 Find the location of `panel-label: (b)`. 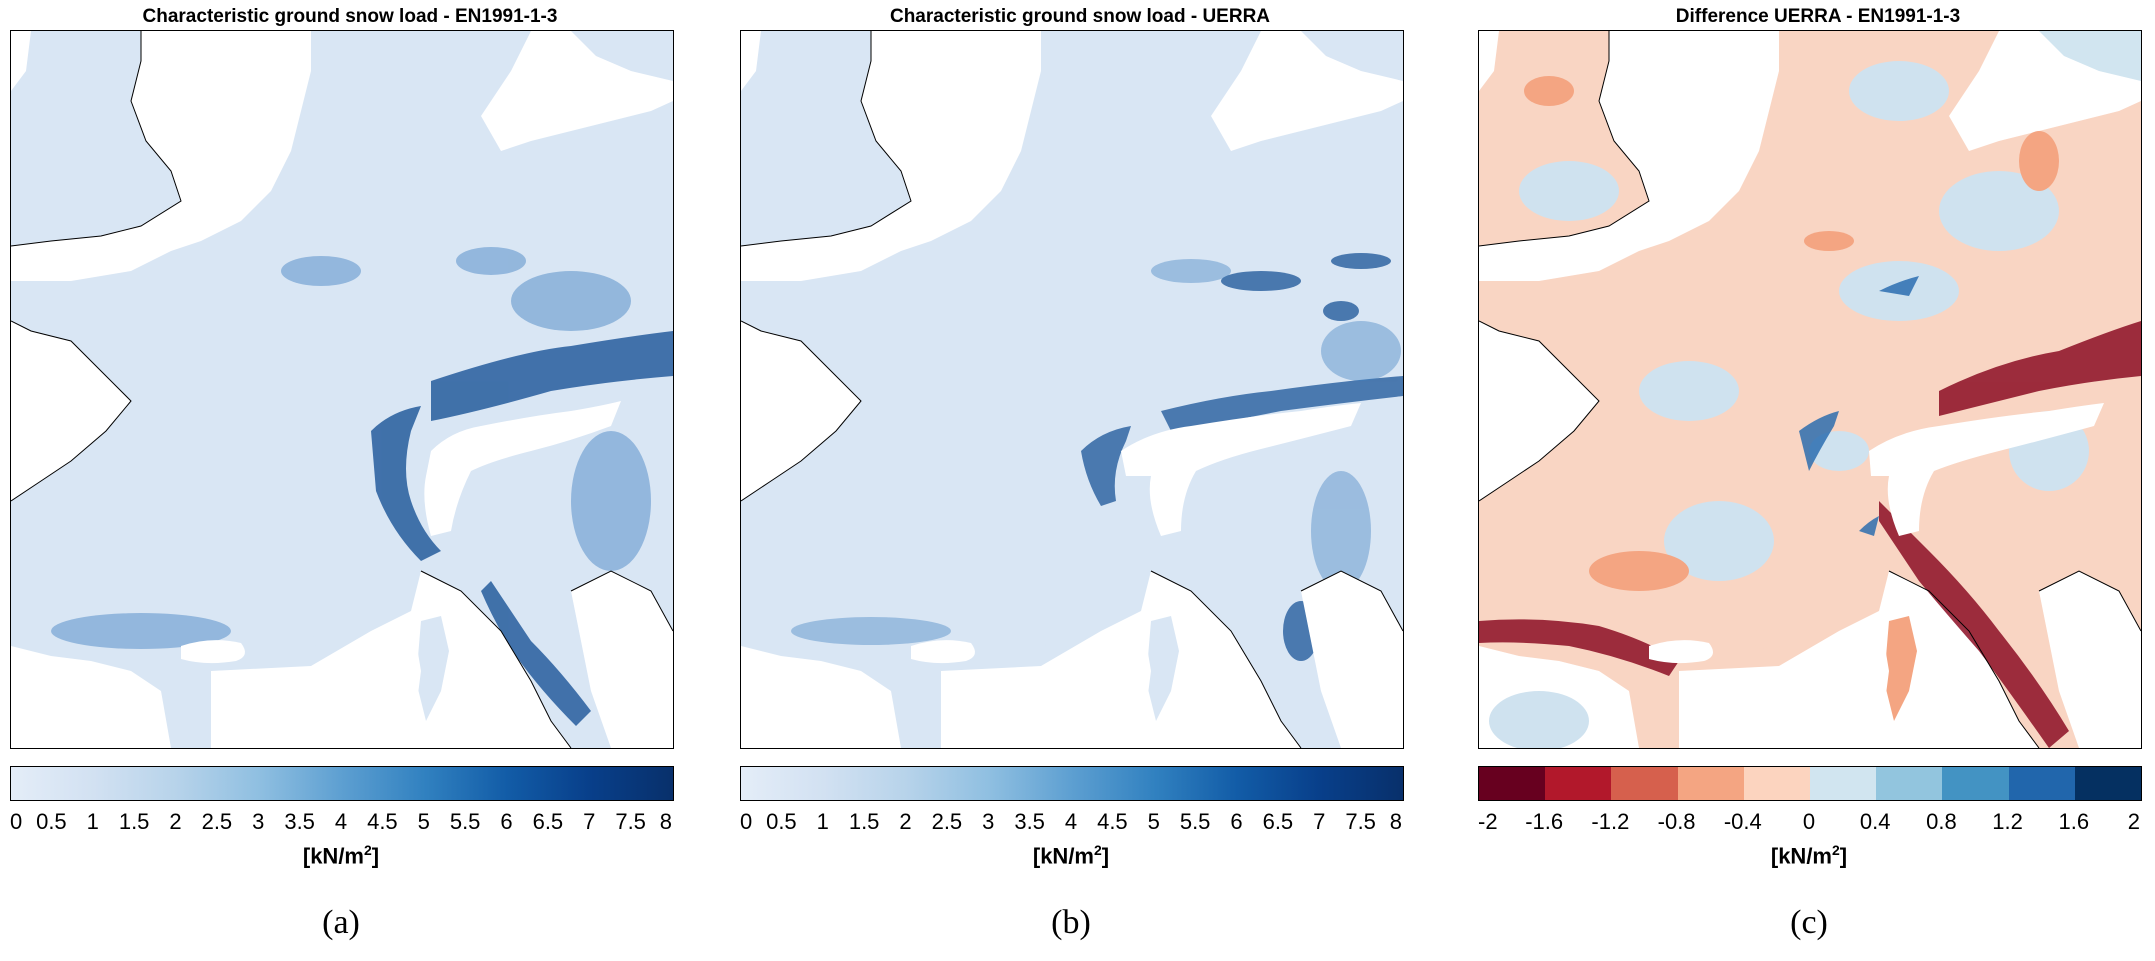

panel-label: (b) is located at coordinates (1071, 922).